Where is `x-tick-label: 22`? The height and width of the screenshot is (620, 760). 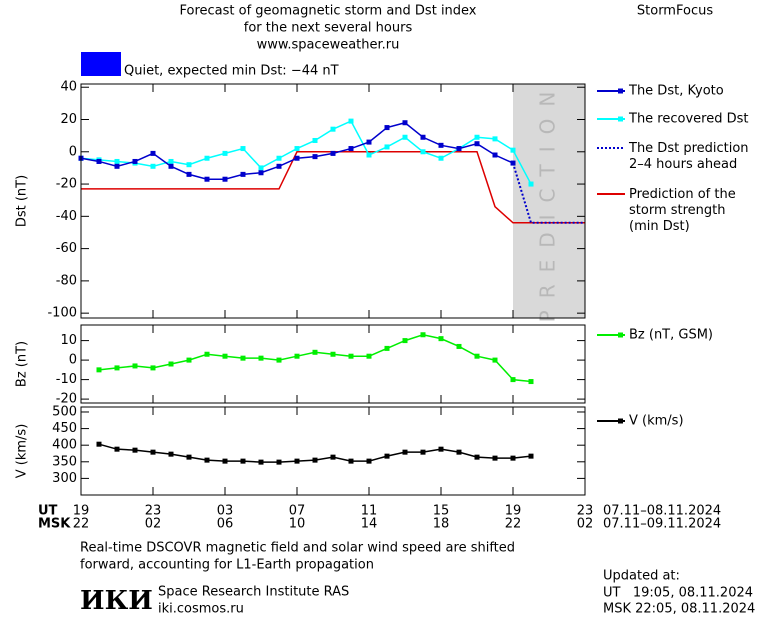
x-tick-label: 22 is located at coordinates (513, 524).